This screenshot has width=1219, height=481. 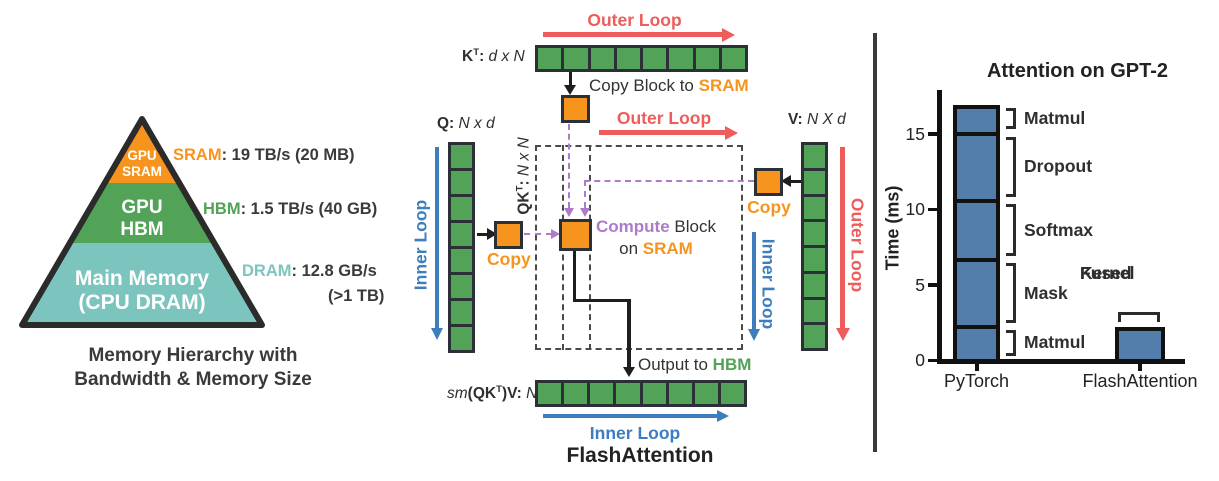 What do you see at coordinates (814, 246) in the screenshot?
I see `v-matrix-blocks` at bounding box center [814, 246].